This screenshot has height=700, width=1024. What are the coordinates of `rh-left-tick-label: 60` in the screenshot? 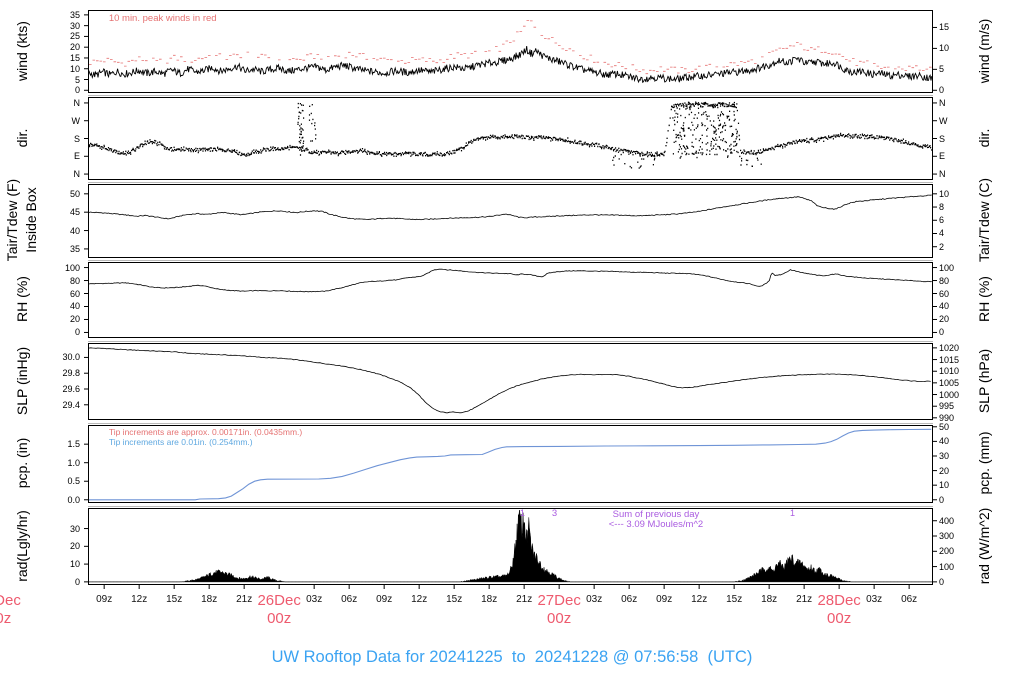 It's located at (74, 293).